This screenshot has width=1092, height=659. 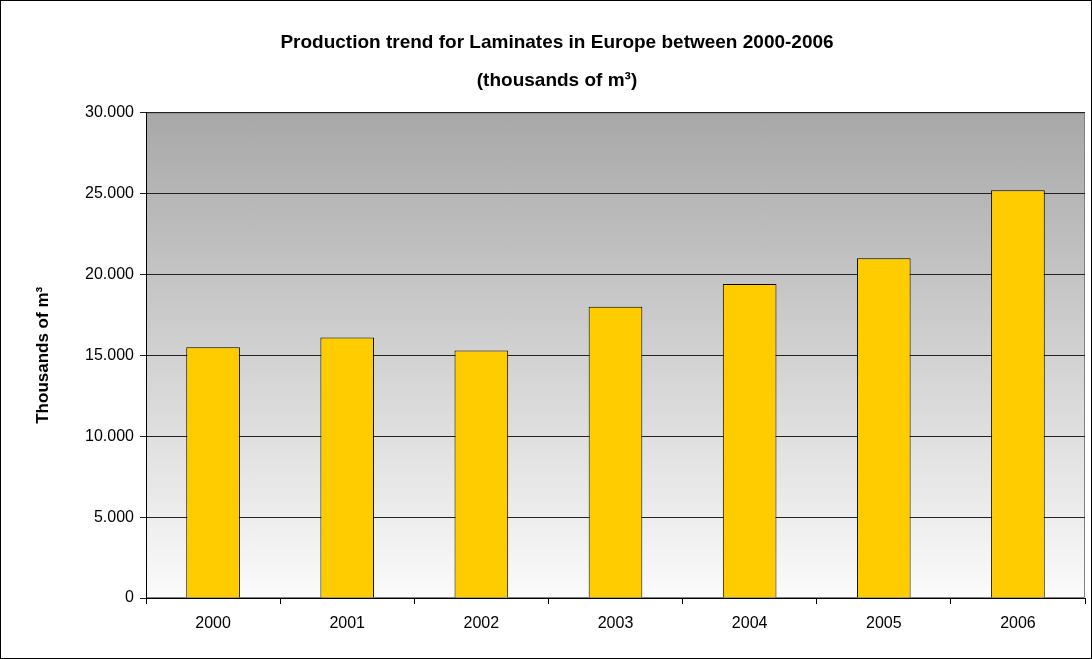 What do you see at coordinates (481, 623) in the screenshot?
I see `x-tick-label: 2002` at bounding box center [481, 623].